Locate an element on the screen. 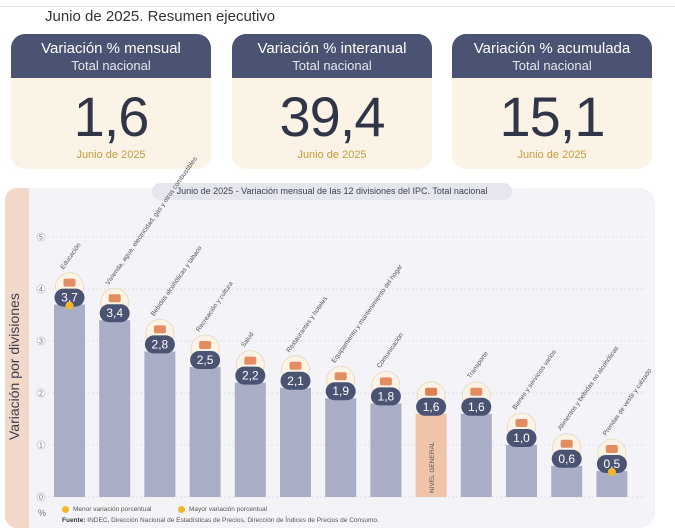  card-header: Variación % interanual Total nacional is located at coordinates (332, 56).